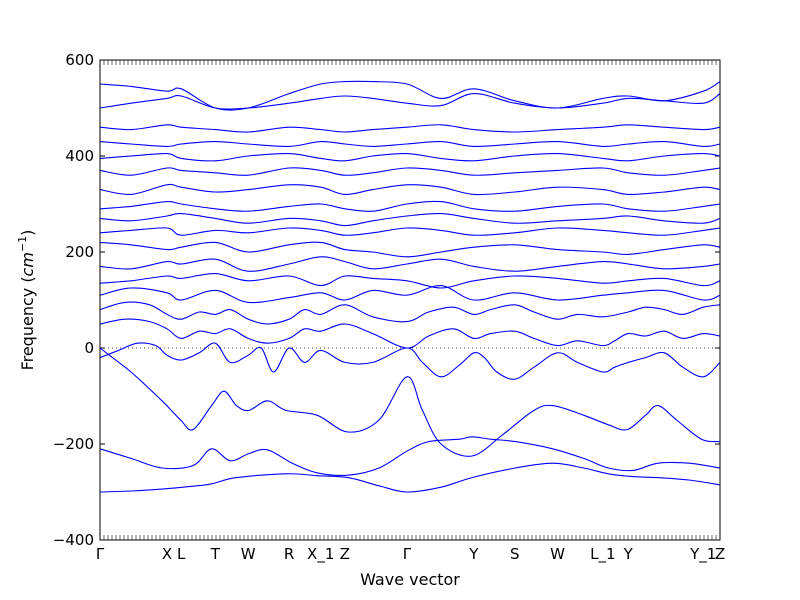  I want to click on x-tick-label: R, so click(289, 554).